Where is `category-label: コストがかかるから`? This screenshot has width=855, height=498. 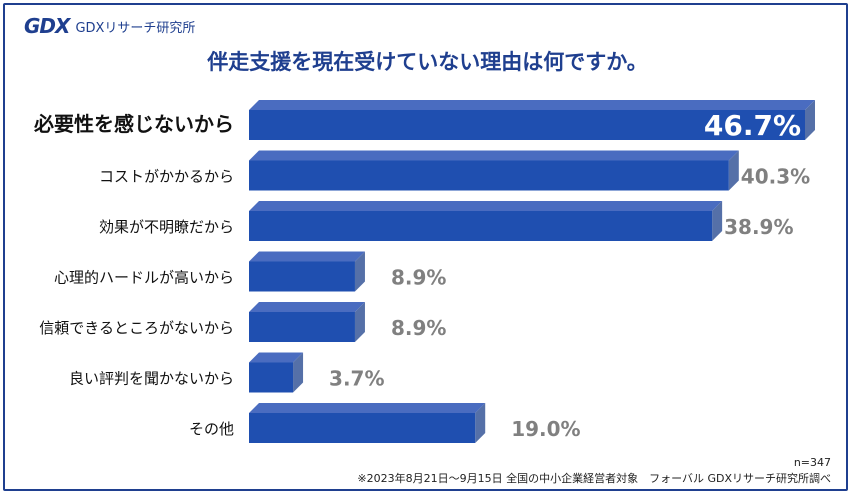
category-label: コストがかかるから is located at coordinates (166, 177).